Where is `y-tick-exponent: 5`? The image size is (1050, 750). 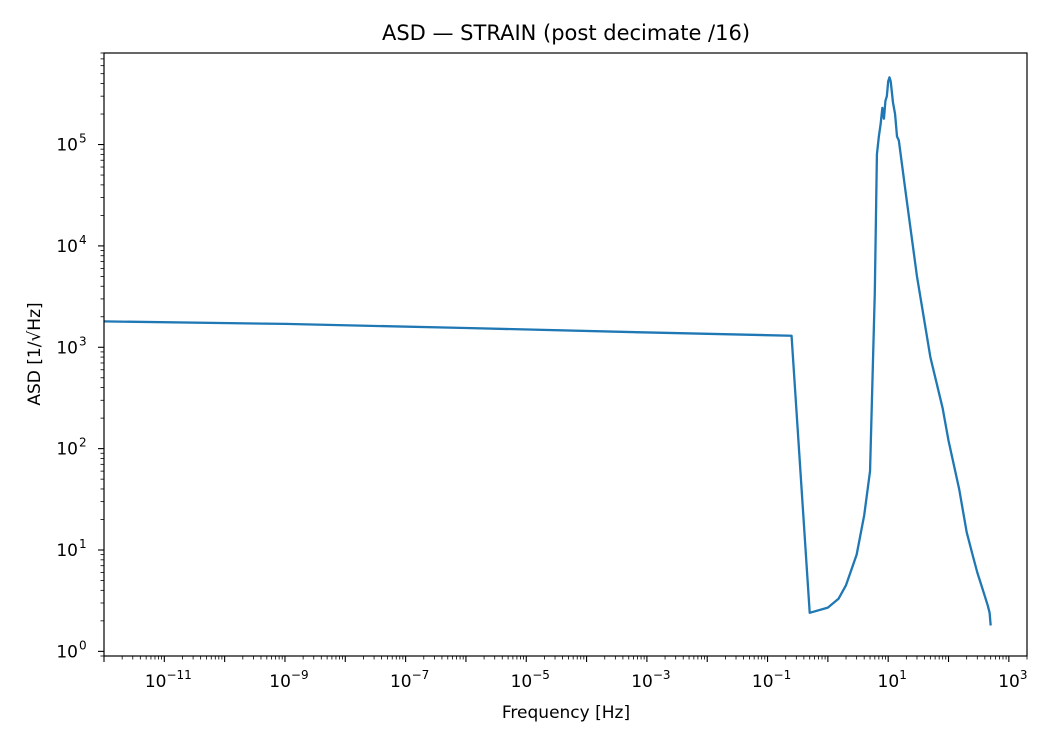
y-tick-exponent: 5 is located at coordinates (83, 139).